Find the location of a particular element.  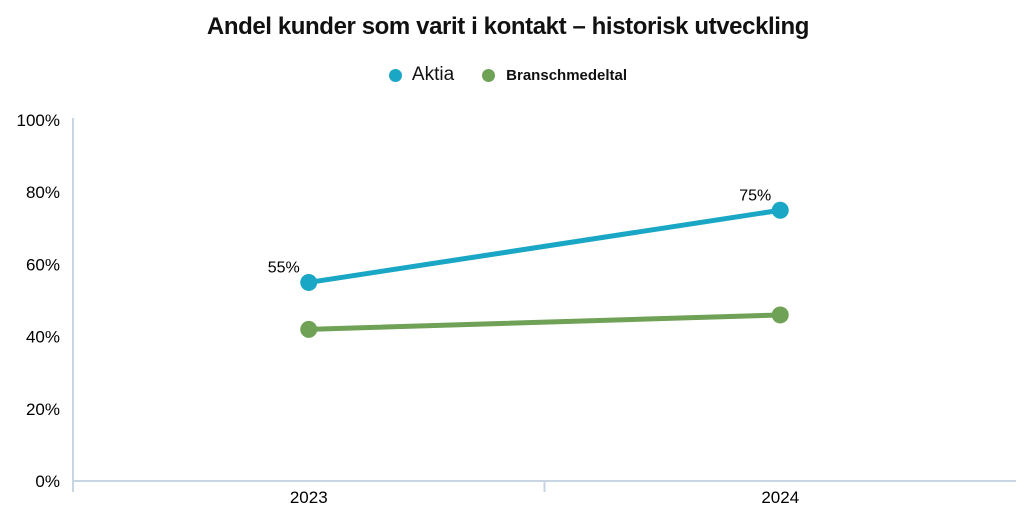

legend-marker-aktia-icon is located at coordinates (395, 75).